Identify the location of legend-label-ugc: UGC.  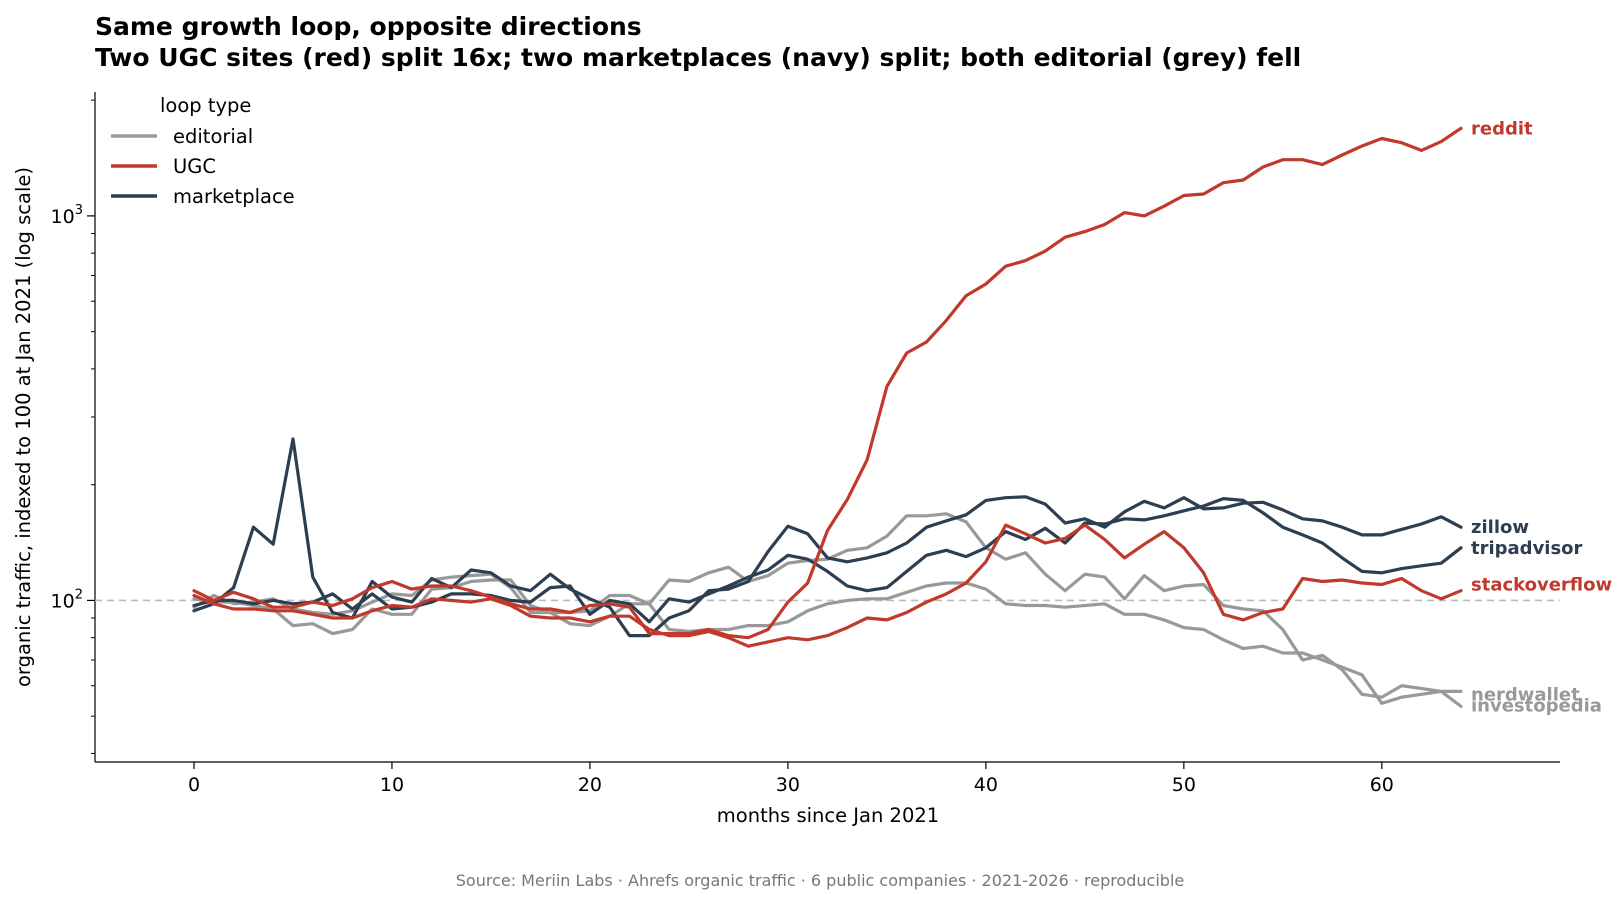
(194, 166).